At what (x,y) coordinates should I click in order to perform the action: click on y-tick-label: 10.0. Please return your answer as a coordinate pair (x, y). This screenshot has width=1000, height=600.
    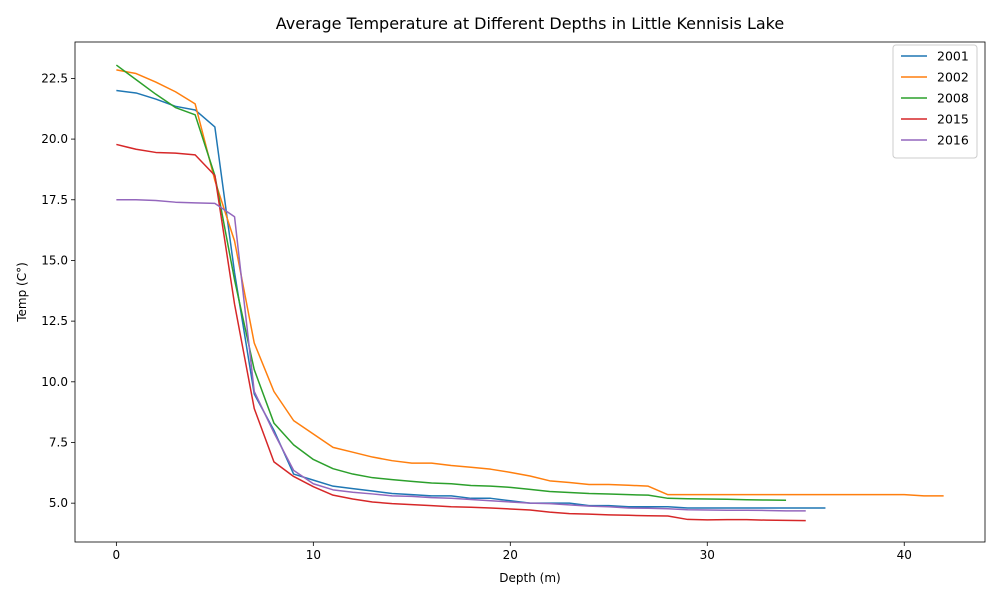
    Looking at the image, I should click on (54, 382).